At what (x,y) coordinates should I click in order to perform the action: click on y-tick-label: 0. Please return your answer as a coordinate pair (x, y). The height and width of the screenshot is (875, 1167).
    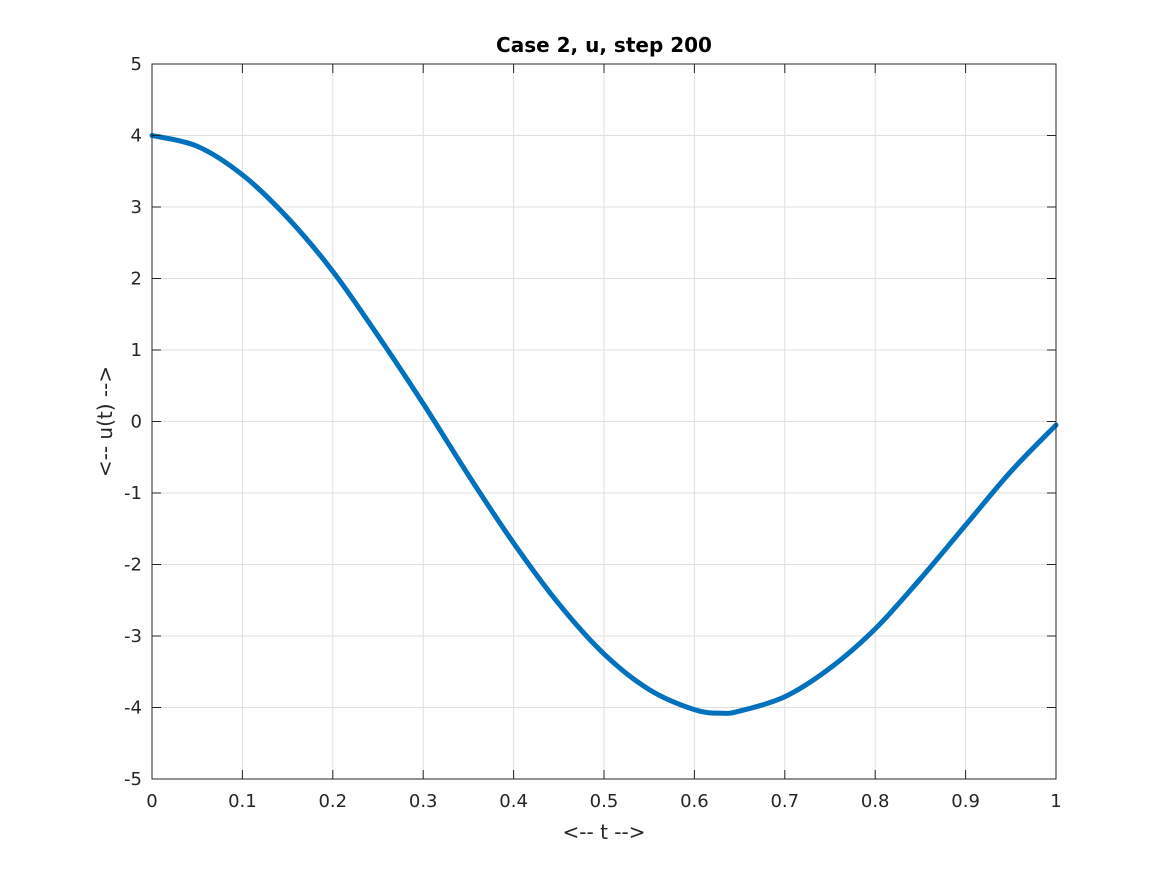
    Looking at the image, I should click on (136, 422).